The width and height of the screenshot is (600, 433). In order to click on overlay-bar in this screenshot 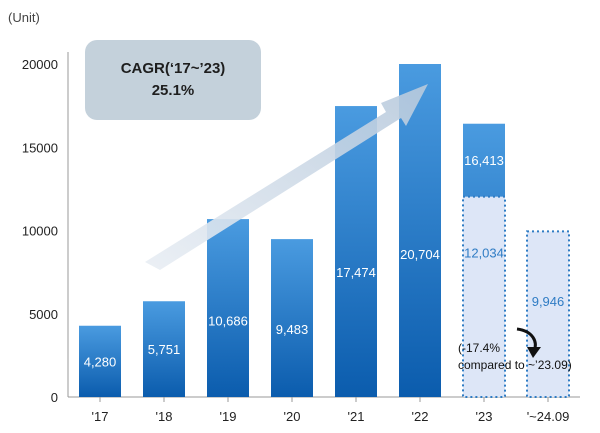, I will do `click(484, 296)`.